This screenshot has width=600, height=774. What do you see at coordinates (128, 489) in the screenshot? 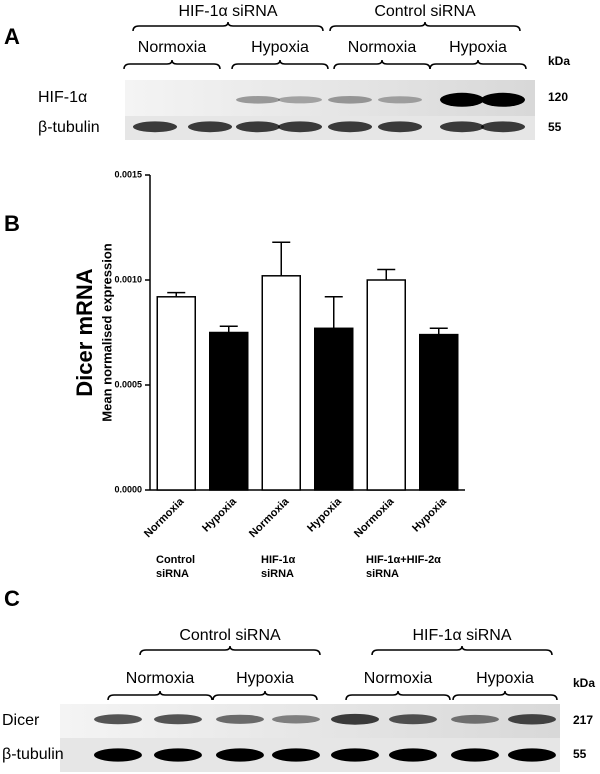
I see `y-tick-label: 0.0000` at bounding box center [128, 489].